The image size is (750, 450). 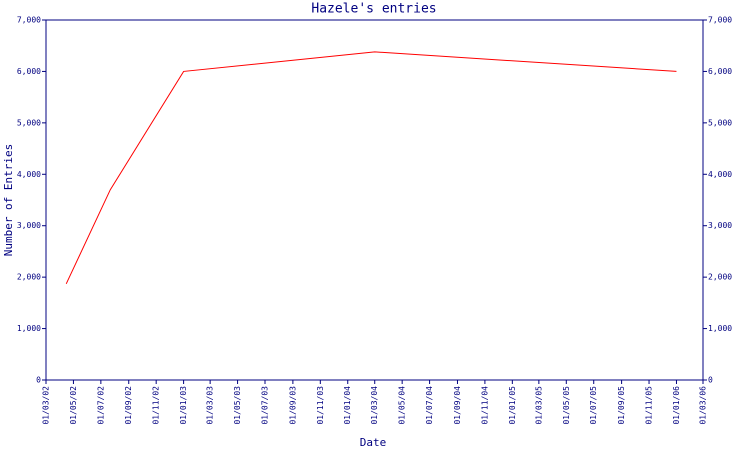 I want to click on x-tick-label: 01/11/02, so click(x=156, y=405).